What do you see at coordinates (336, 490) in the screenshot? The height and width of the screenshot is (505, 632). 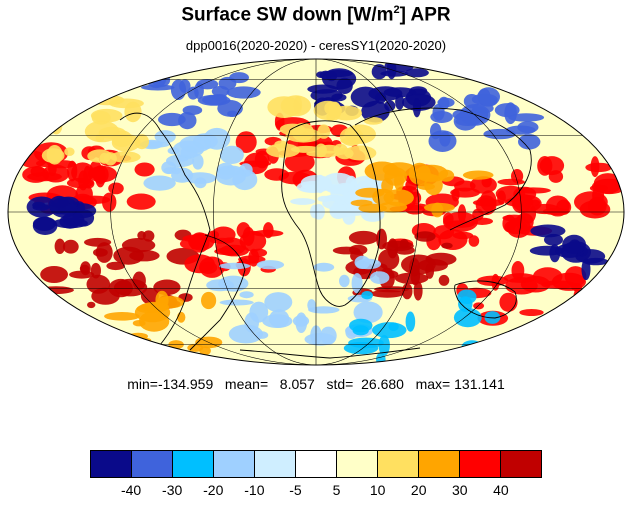 I see `colorbar-tick-label: 5` at bounding box center [336, 490].